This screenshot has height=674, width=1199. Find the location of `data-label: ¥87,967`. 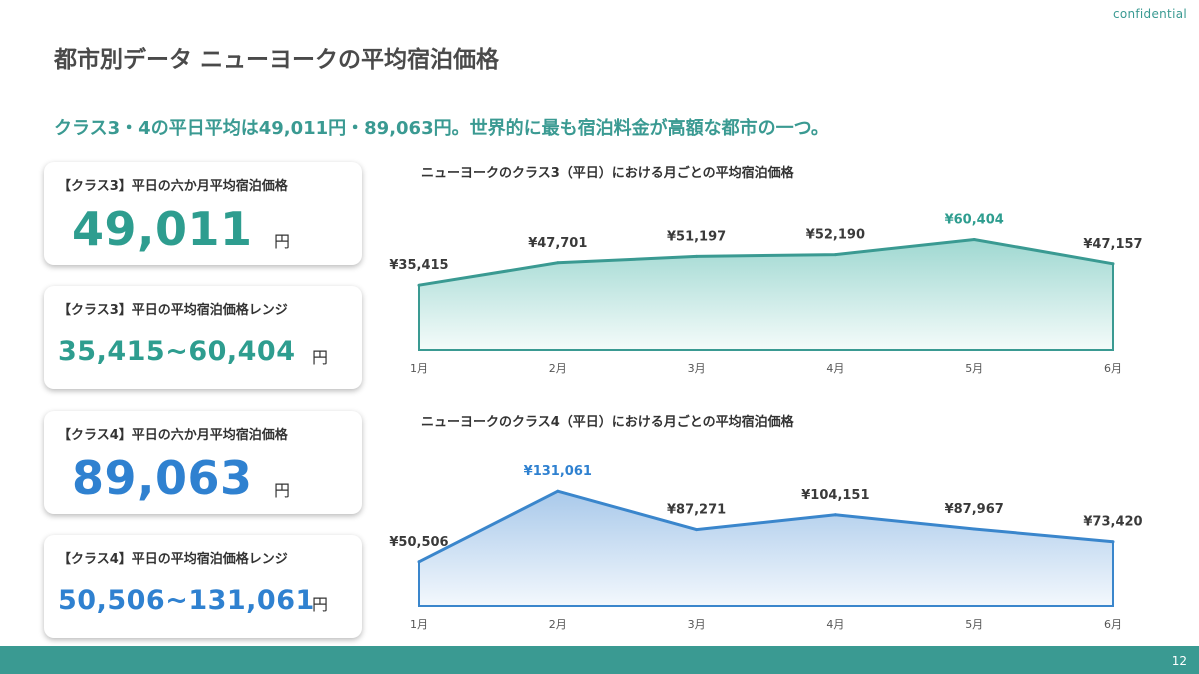

data-label: ¥87,967 is located at coordinates (974, 509).